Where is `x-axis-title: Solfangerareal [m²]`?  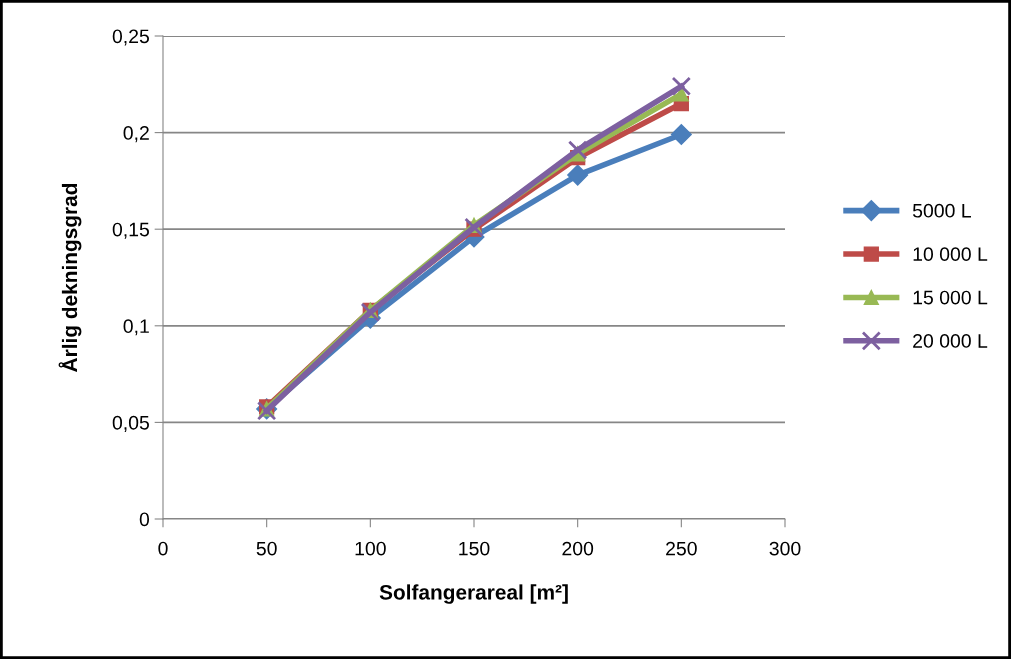 x-axis-title: Solfangerareal [m²] is located at coordinates (473, 594).